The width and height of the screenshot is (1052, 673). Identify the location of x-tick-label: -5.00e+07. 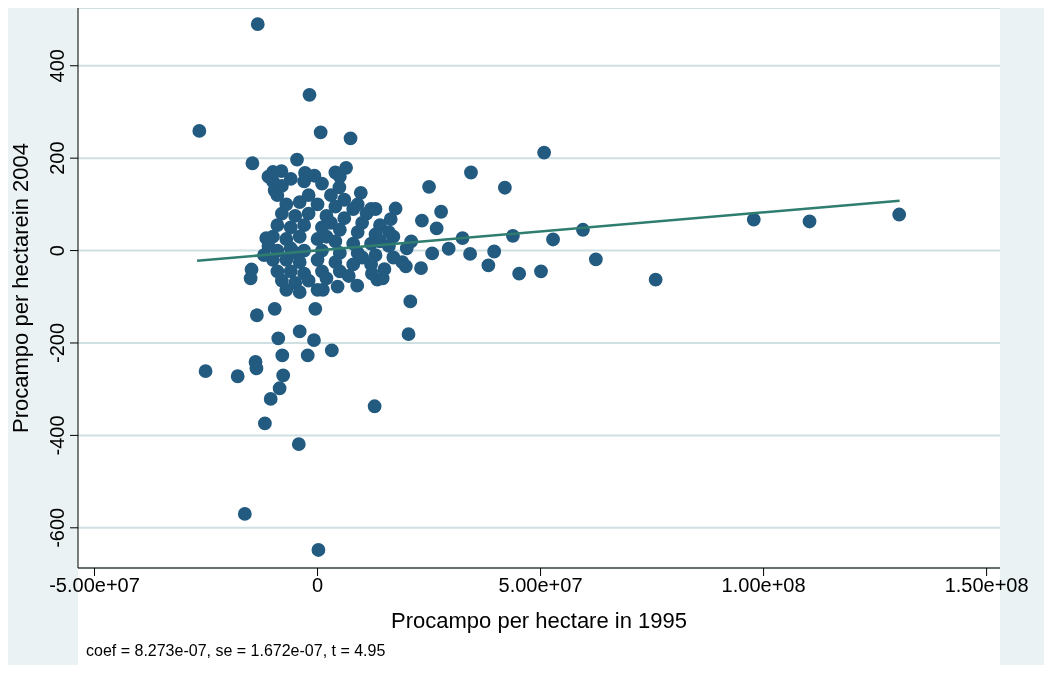
(94, 585).